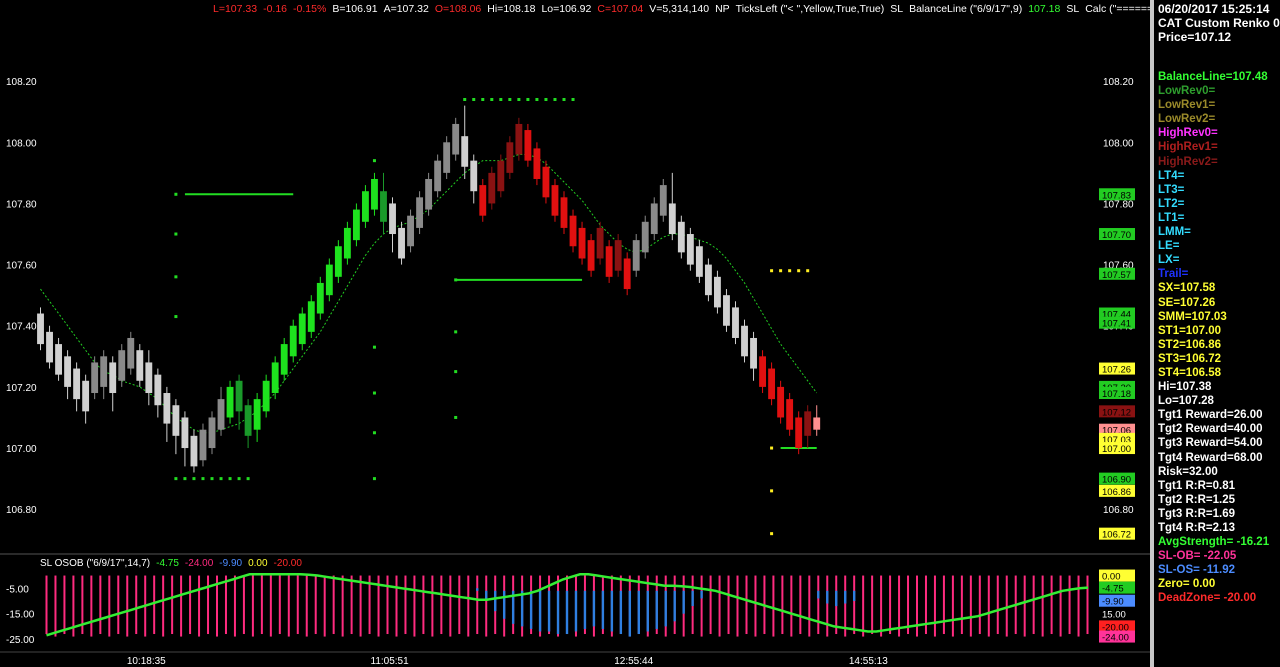 The image size is (1280, 667). Describe the element at coordinates (1187, 302) in the screenshot. I see `info-line: SE=107.26` at that location.